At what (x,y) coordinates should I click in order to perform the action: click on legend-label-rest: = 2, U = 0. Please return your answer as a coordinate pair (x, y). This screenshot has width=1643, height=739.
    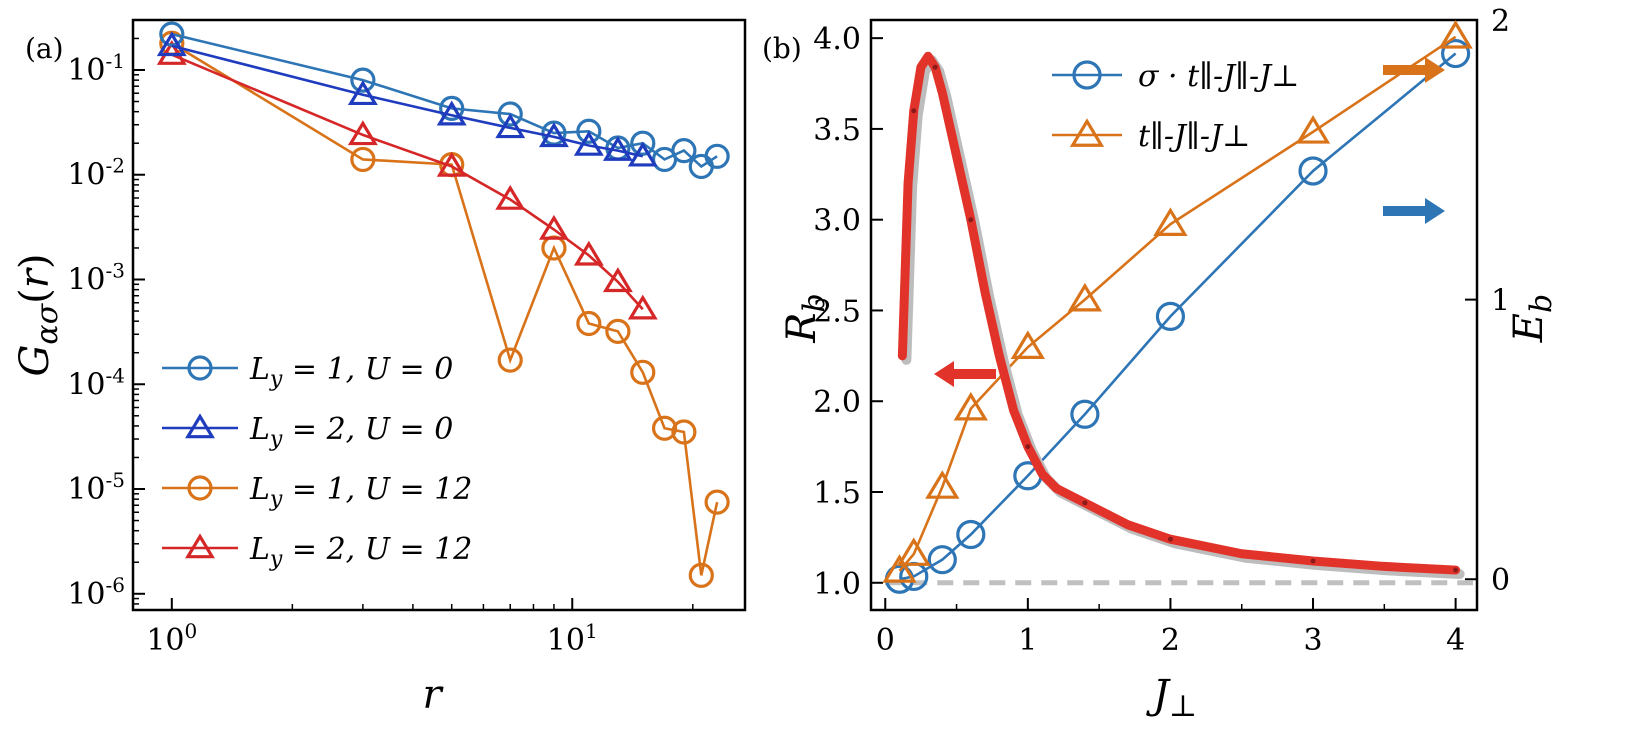
    Looking at the image, I should click on (367, 429).